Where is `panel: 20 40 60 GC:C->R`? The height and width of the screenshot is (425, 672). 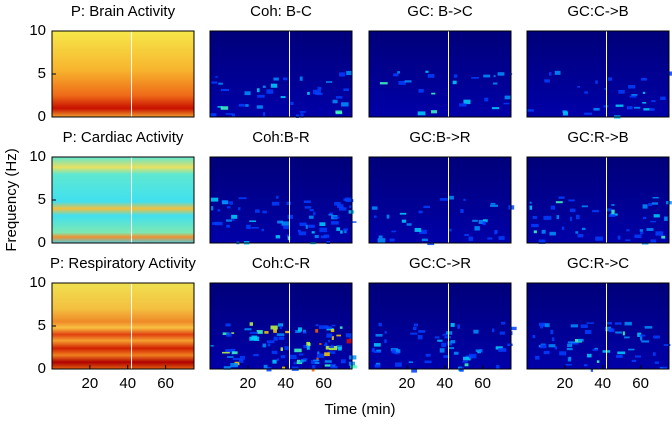
panel: 20 40 60 GC:C->R is located at coordinates (442, 323).